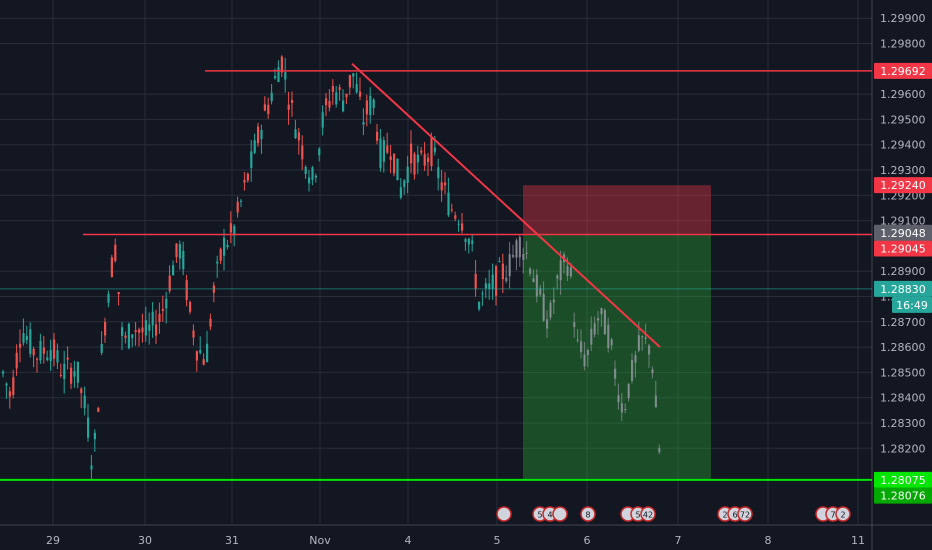  I want to click on event-marker-group: 8, so click(588, 514).